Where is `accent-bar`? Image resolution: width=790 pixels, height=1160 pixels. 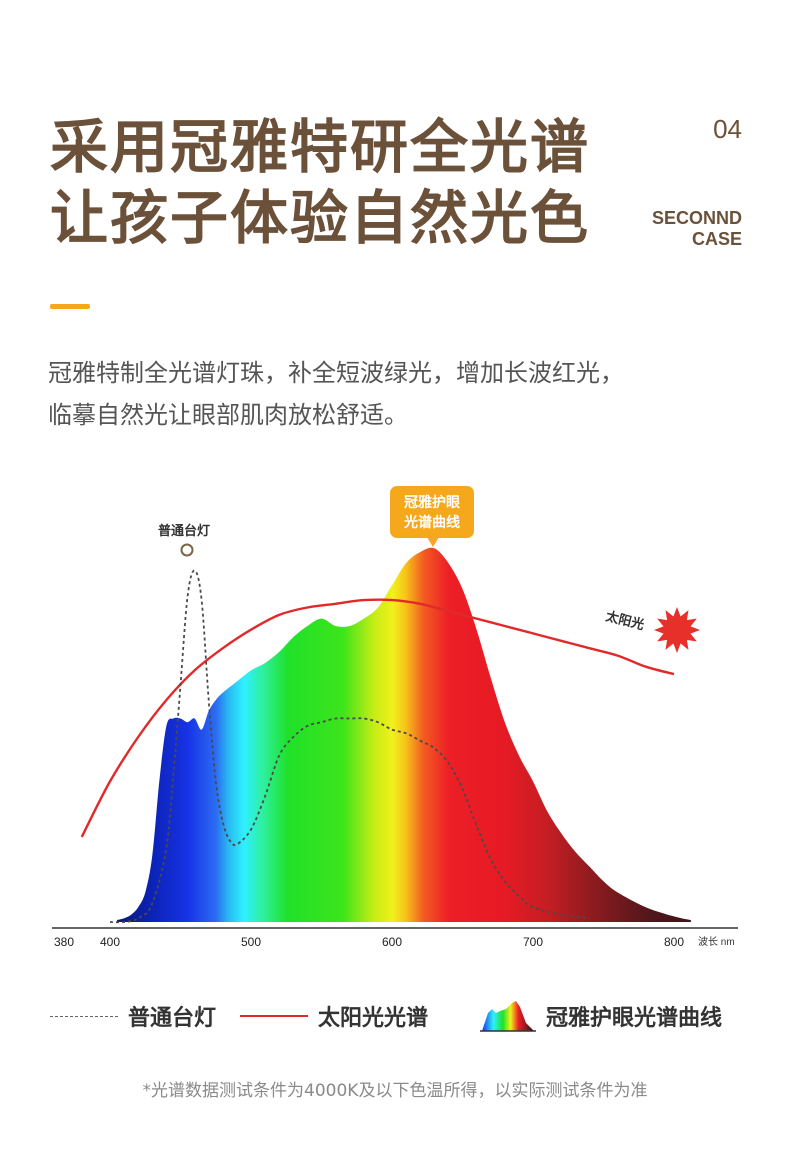
accent-bar is located at coordinates (70, 306).